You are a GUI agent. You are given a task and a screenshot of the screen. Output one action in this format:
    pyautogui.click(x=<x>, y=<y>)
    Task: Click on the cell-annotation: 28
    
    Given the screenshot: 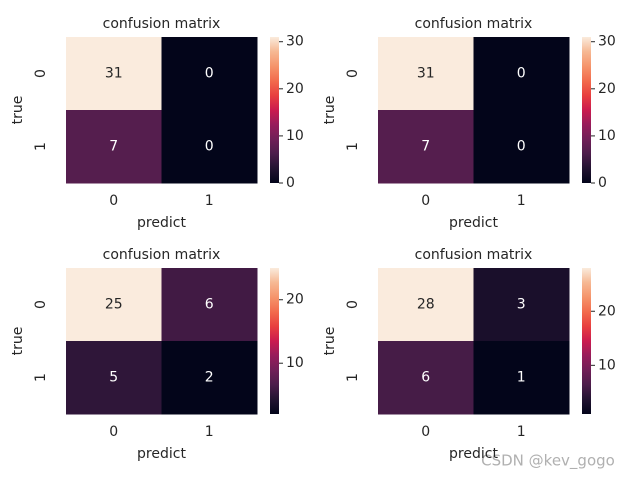 What is the action you would take?
    pyautogui.click(x=426, y=305)
    